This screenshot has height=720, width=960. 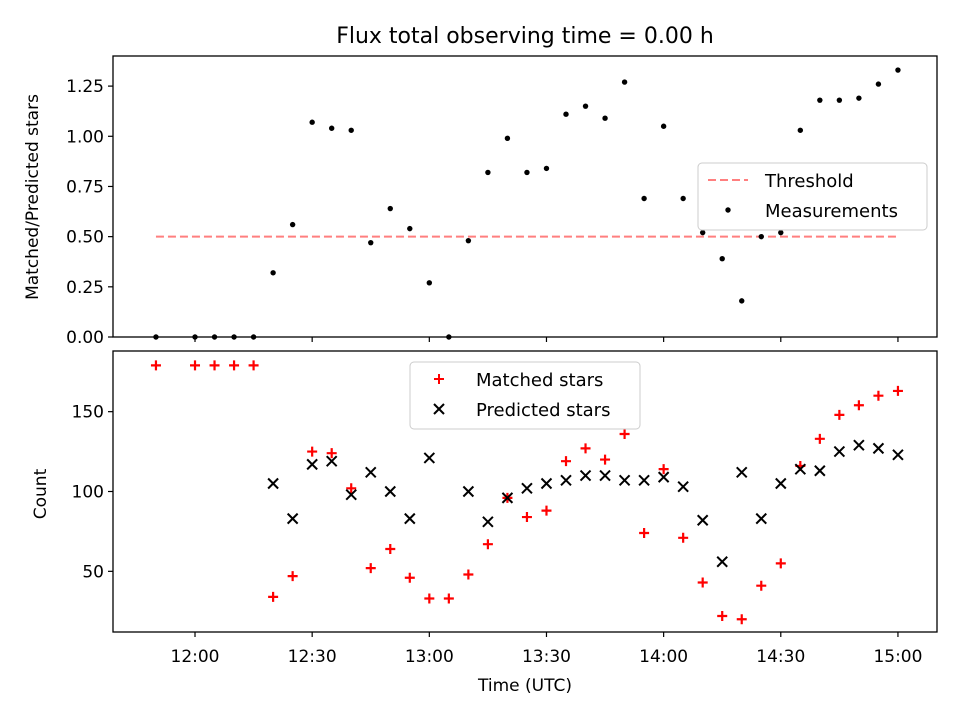 What do you see at coordinates (897, 657) in the screenshot?
I see `xtick-label: 15:00` at bounding box center [897, 657].